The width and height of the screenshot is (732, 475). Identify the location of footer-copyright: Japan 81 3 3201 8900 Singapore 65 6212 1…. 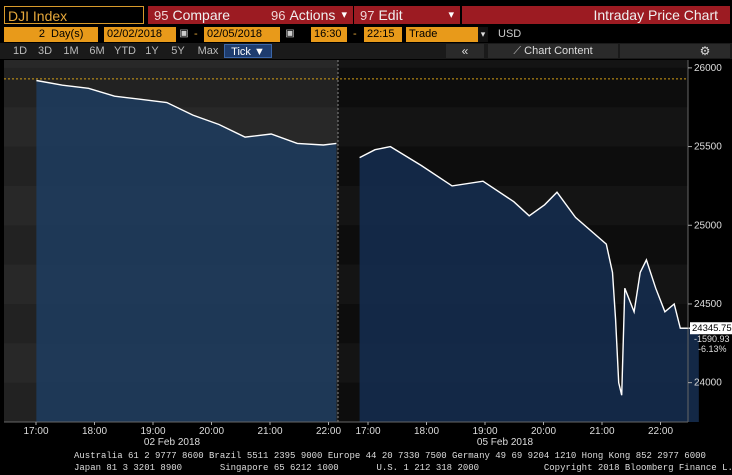
(403, 468).